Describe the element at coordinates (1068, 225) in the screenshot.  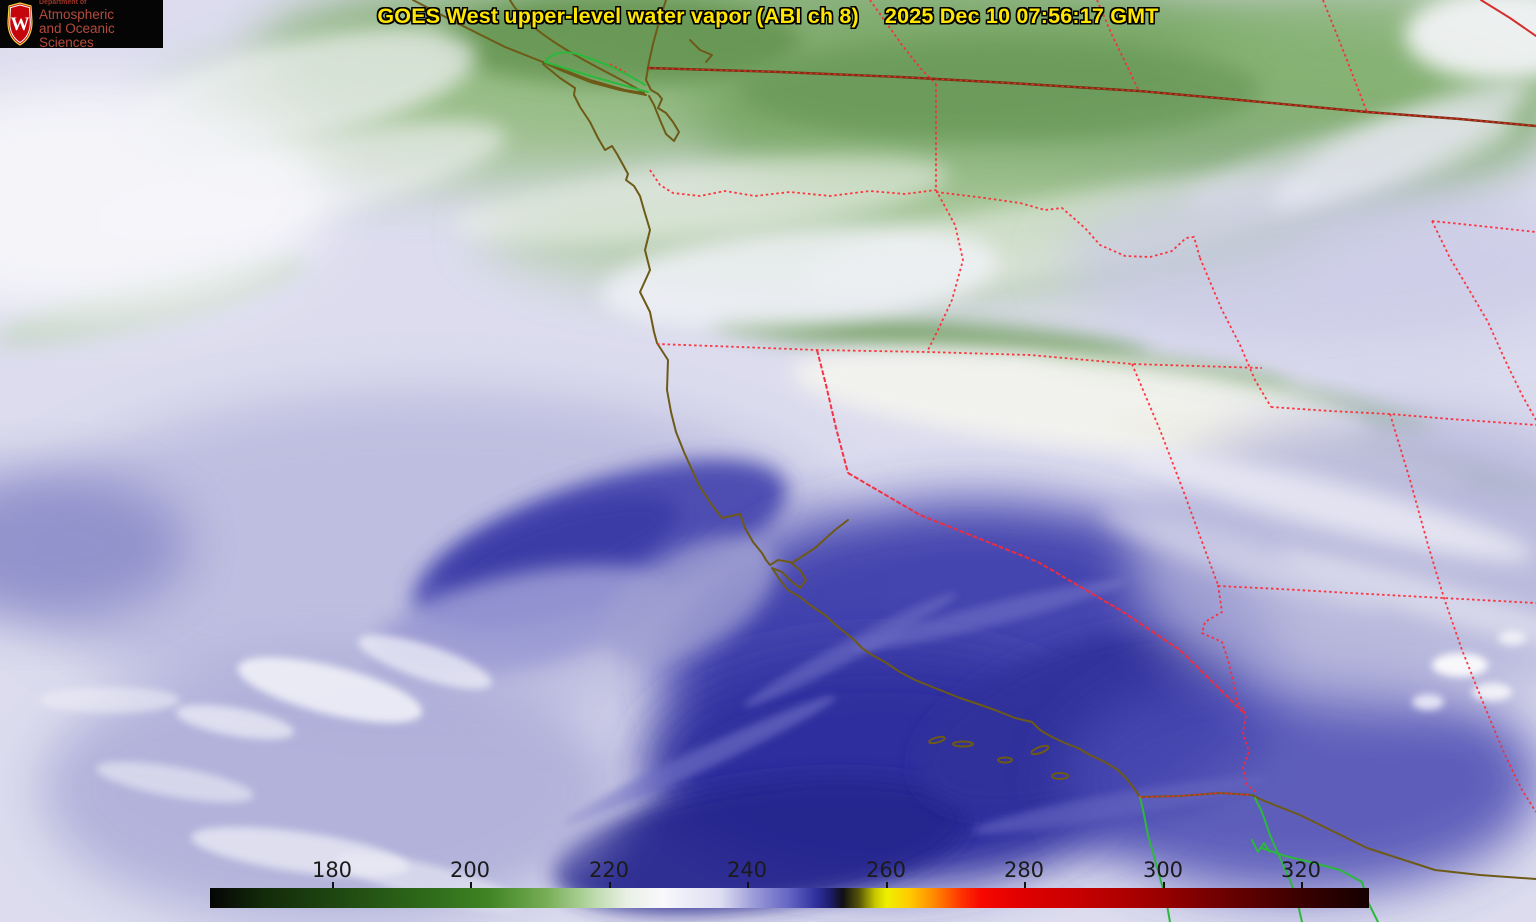
I see `border-id-mt-bitterroot` at that location.